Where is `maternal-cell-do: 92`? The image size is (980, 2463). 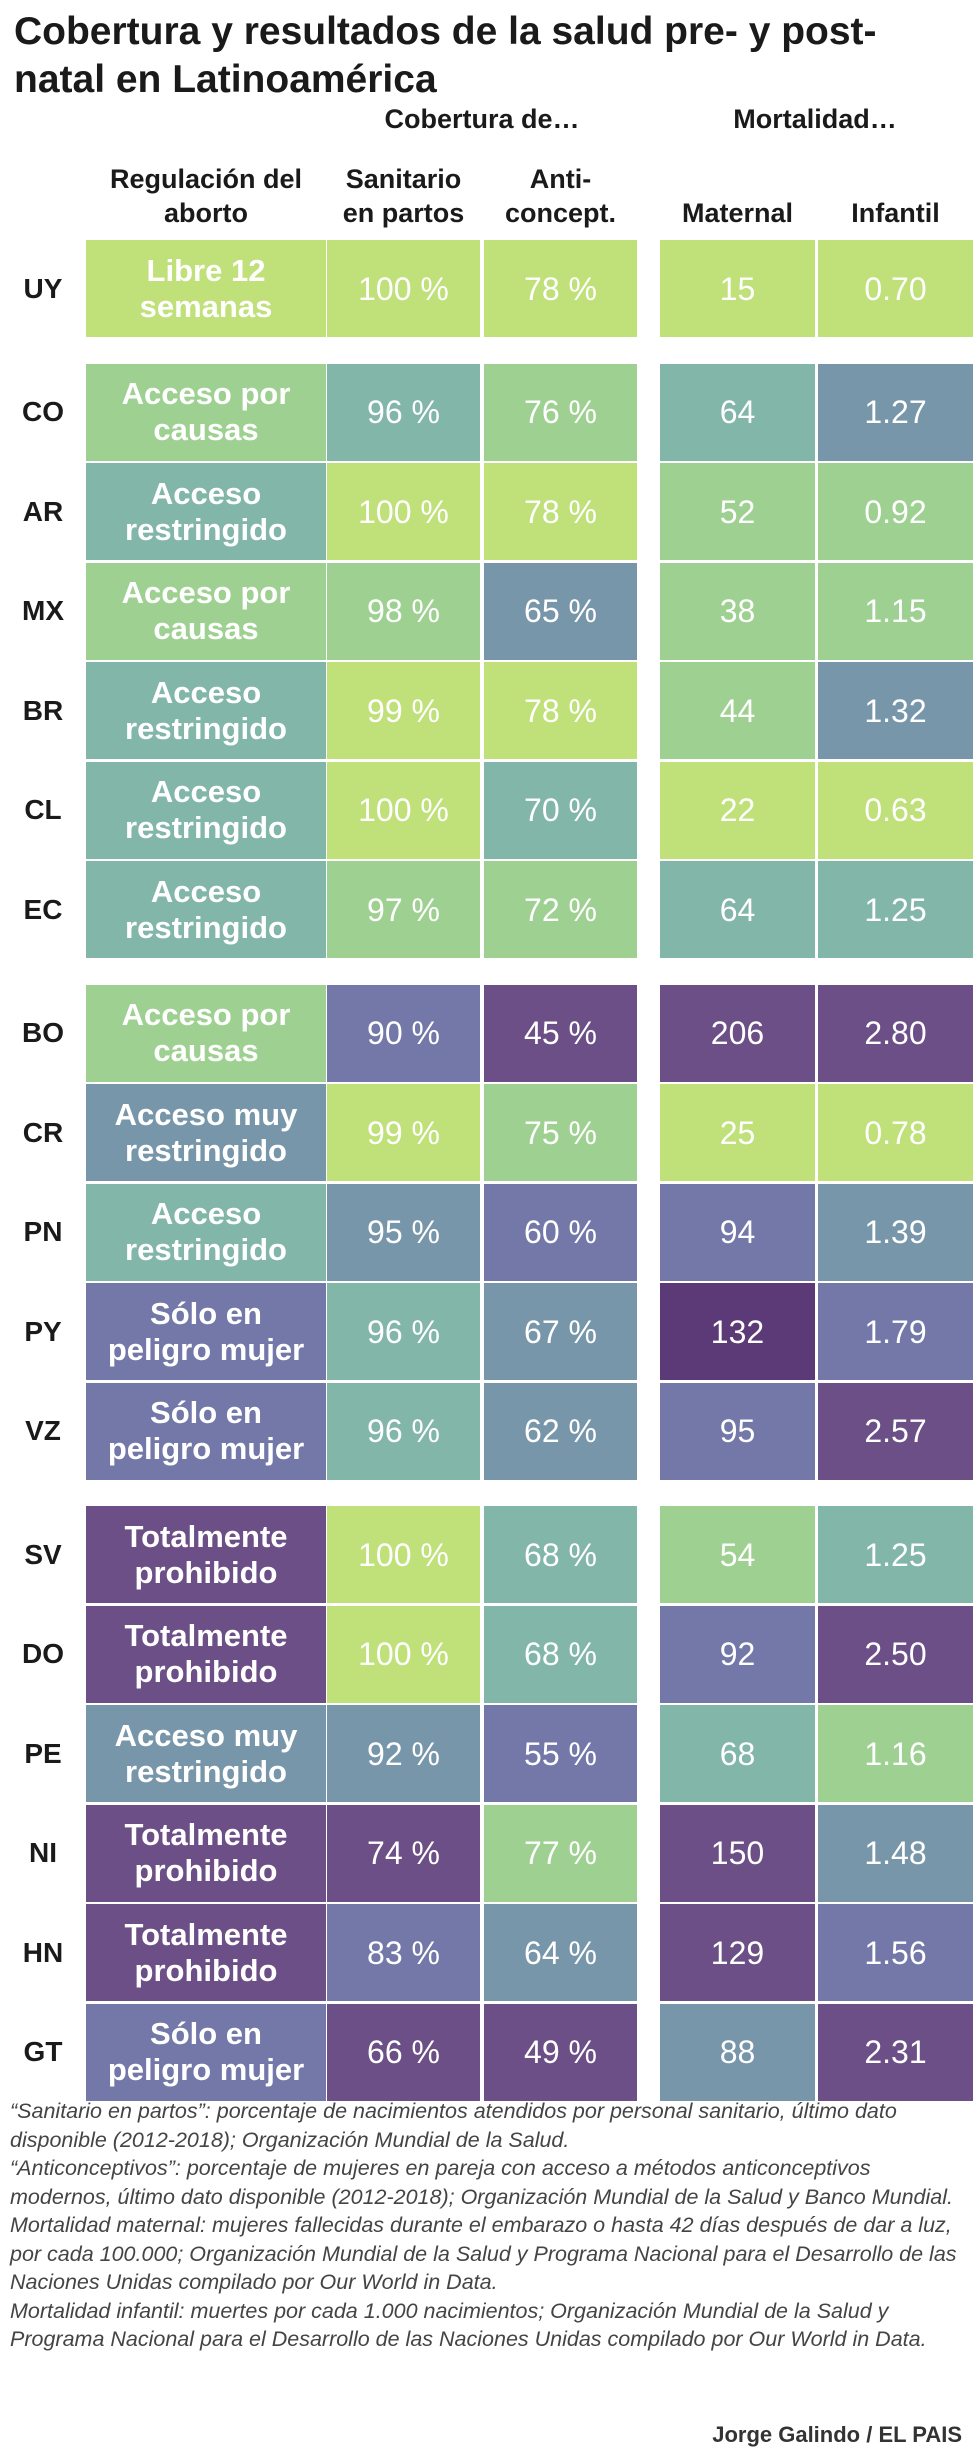 maternal-cell-do: 92 is located at coordinates (737, 1654).